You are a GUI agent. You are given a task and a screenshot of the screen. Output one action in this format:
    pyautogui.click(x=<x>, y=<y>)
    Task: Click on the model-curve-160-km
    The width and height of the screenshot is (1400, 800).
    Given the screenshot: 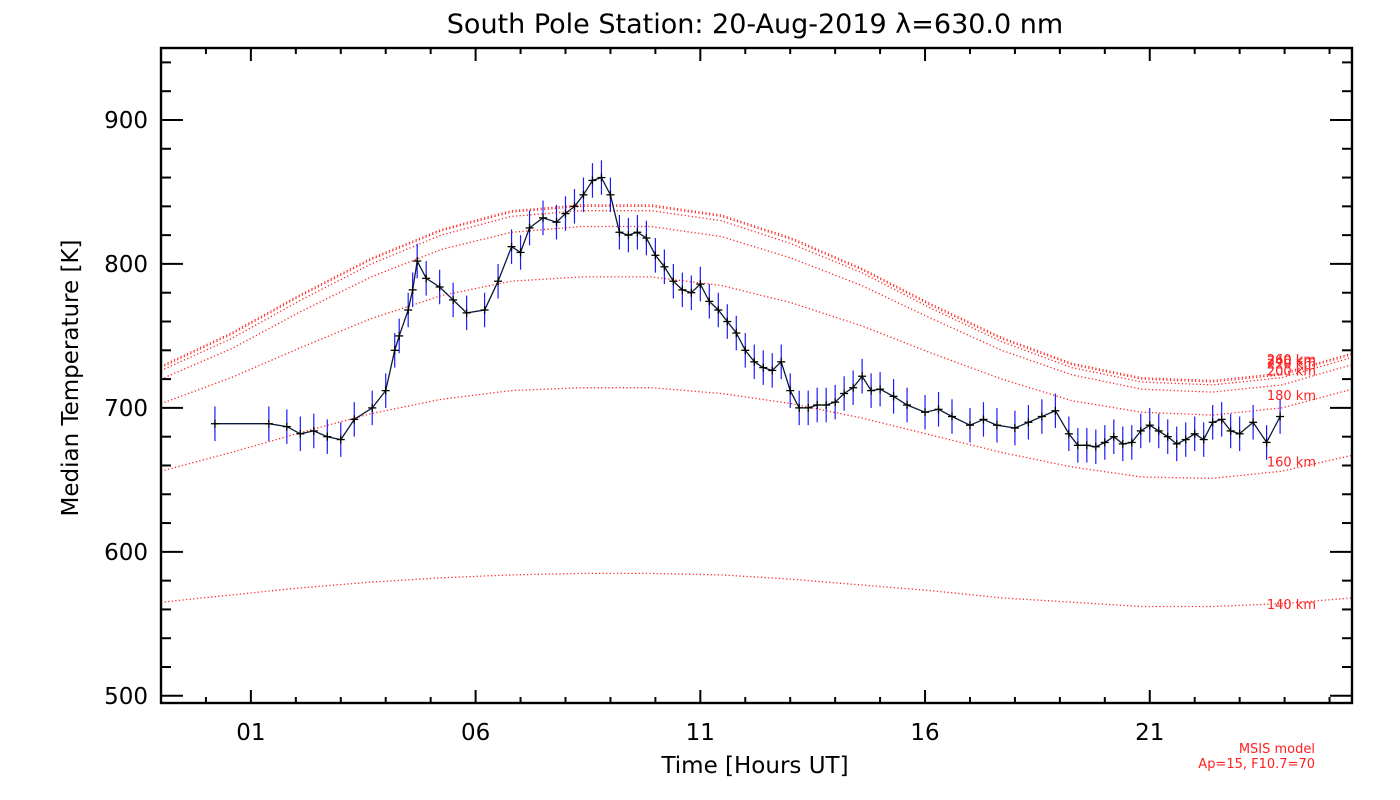 What is the action you would take?
    pyautogui.click(x=756, y=433)
    